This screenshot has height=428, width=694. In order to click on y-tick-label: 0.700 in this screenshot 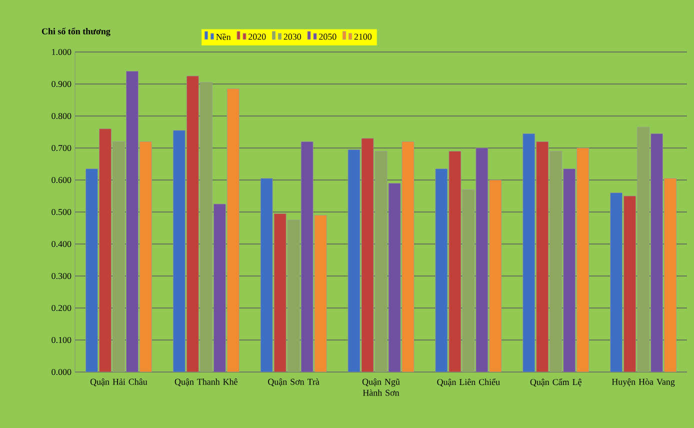, I will do `click(62, 148)`.